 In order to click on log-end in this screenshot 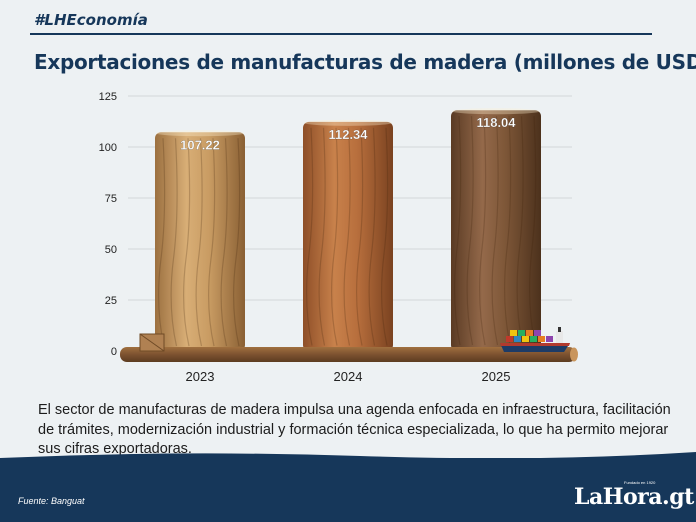, I will do `click(574, 354)`.